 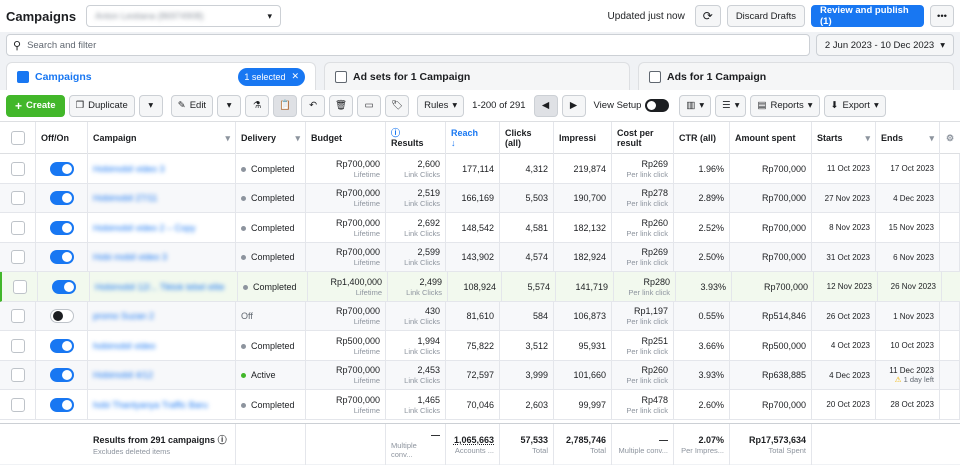 I want to click on results-value: 2,692, so click(x=428, y=222).